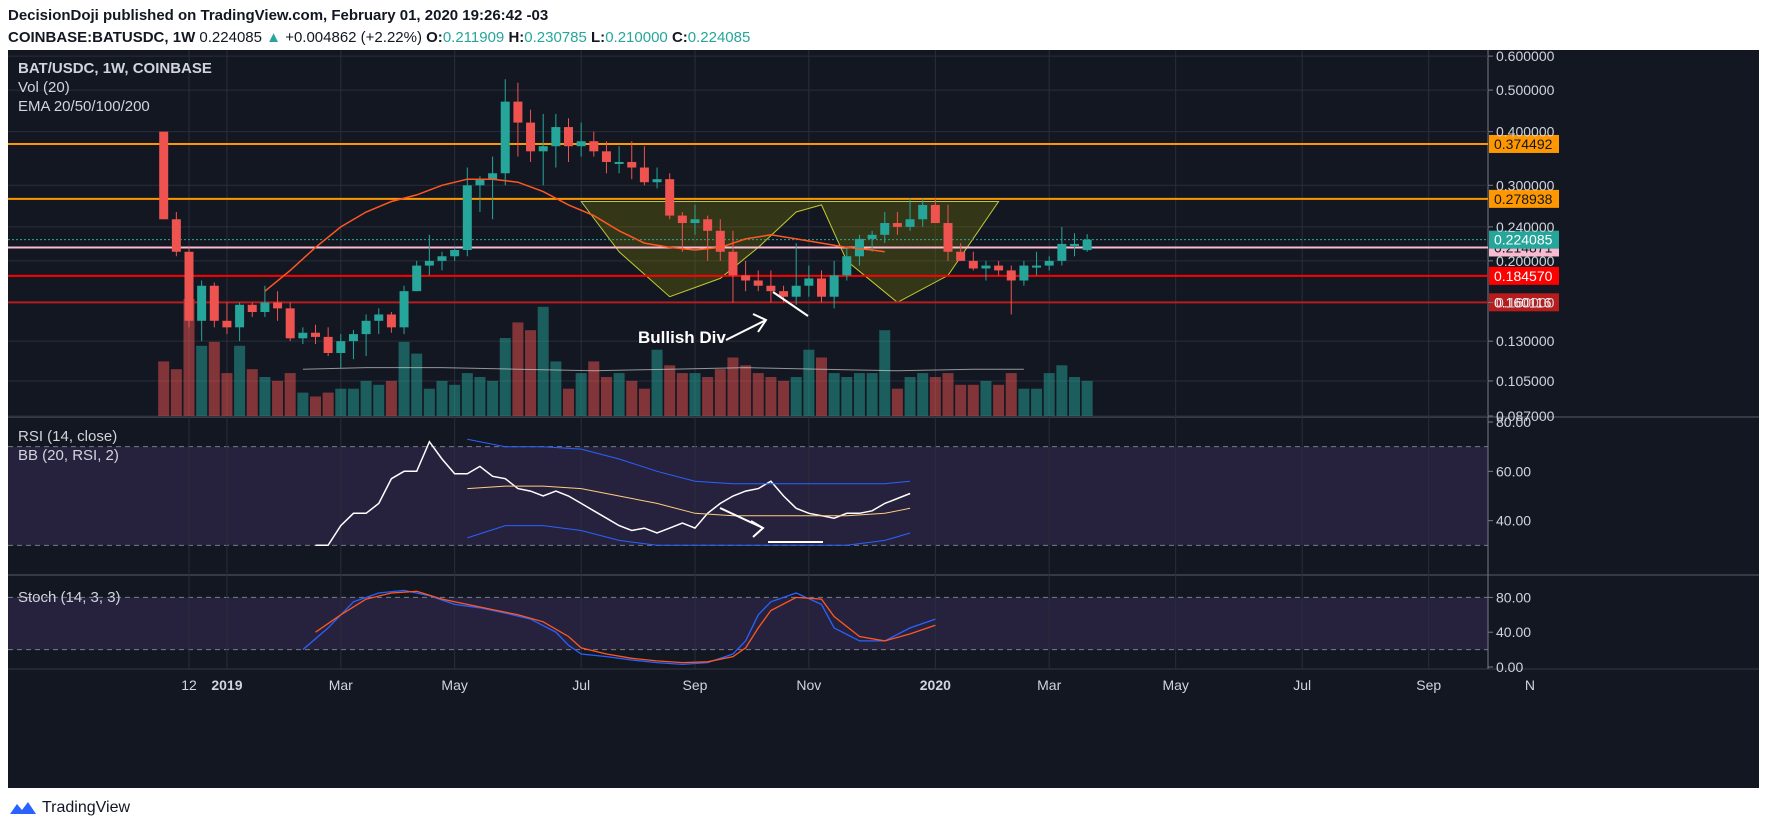 This screenshot has height=833, width=1767. What do you see at coordinates (226, 685) in the screenshot?
I see `time-tick-label: 2019` at bounding box center [226, 685].